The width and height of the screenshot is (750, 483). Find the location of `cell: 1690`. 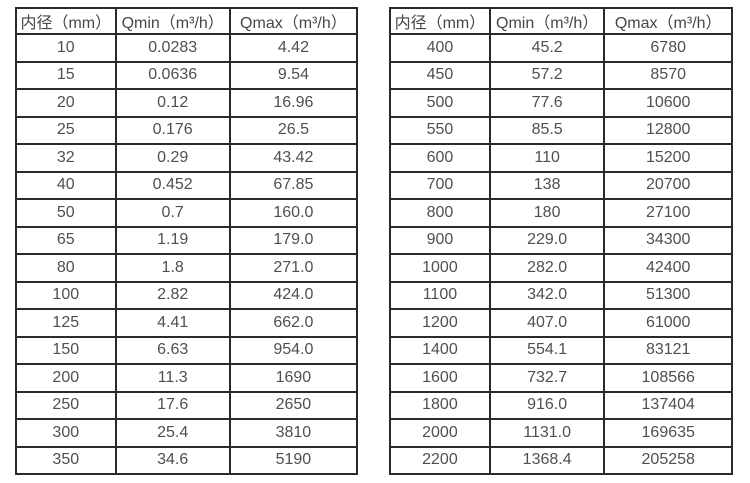

cell: 1690 is located at coordinates (293, 378).